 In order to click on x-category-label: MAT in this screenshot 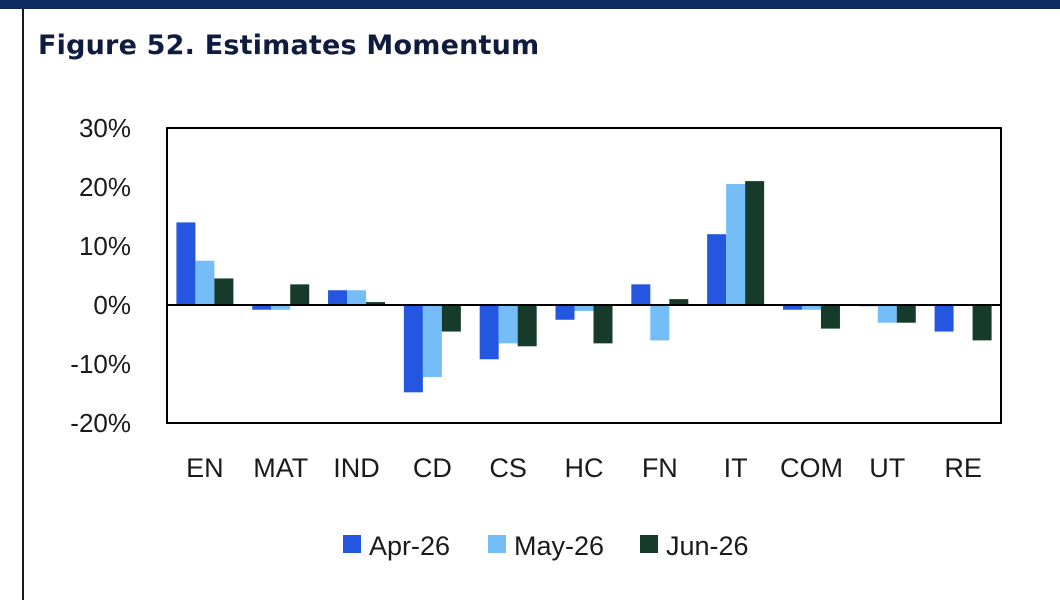, I will do `click(280, 468)`.